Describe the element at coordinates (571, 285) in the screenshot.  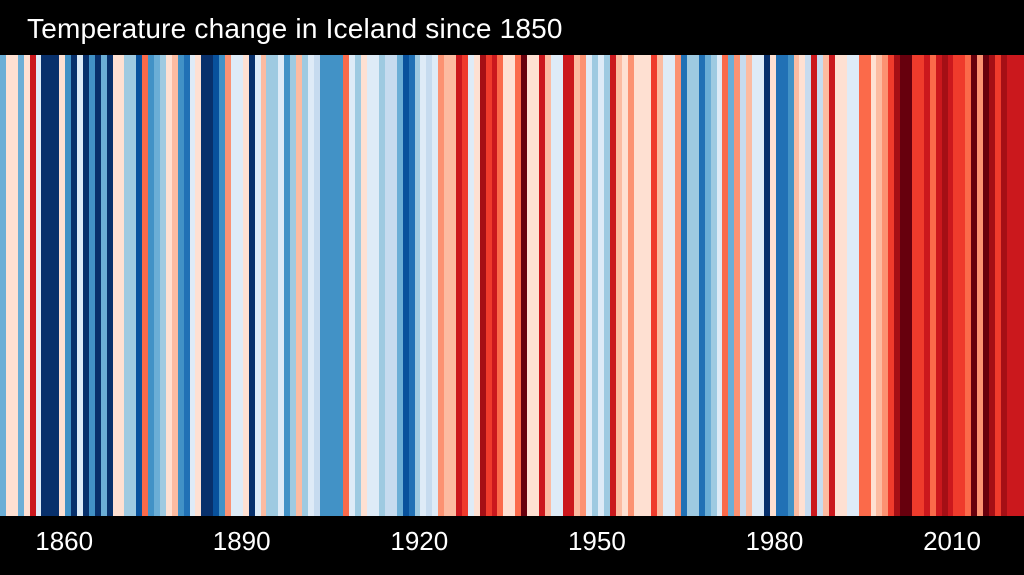
I see `year-stripe-1946` at that location.